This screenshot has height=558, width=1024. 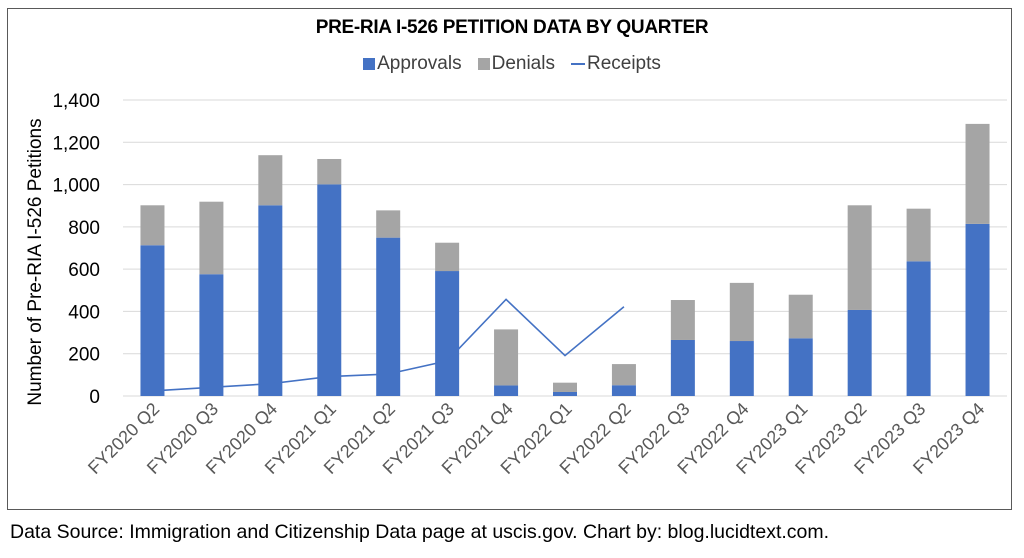 What do you see at coordinates (76, 249) in the screenshot?
I see `y-tick-labels: 0 200 400 600 800 1,000 1,200 1,400` at bounding box center [76, 249].